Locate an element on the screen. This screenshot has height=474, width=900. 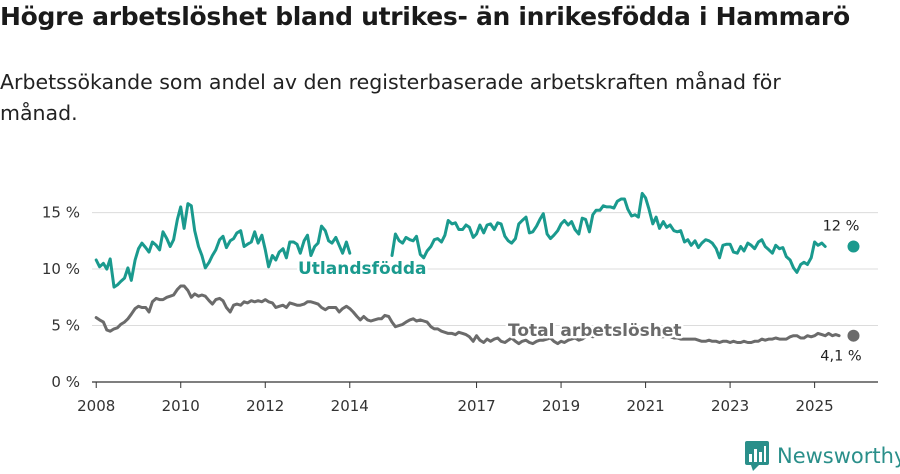
y-axis: 0 % 5 % 10 % 15 % is located at coordinates (61, 297).